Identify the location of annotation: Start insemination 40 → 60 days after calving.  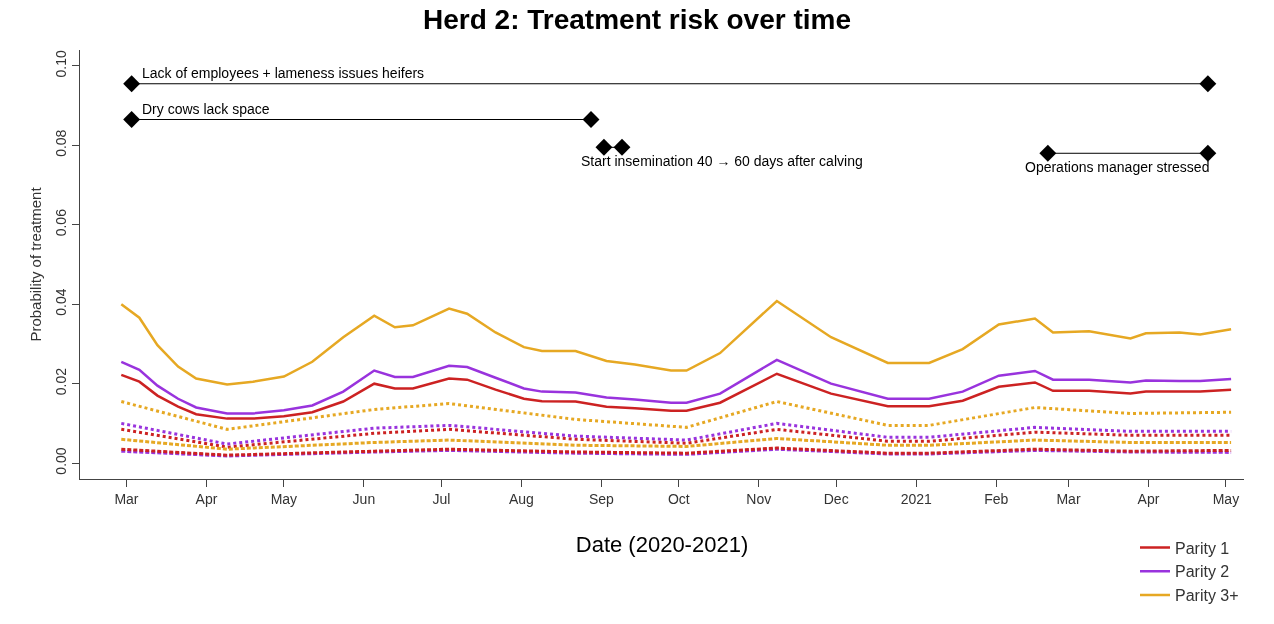
(722, 161).